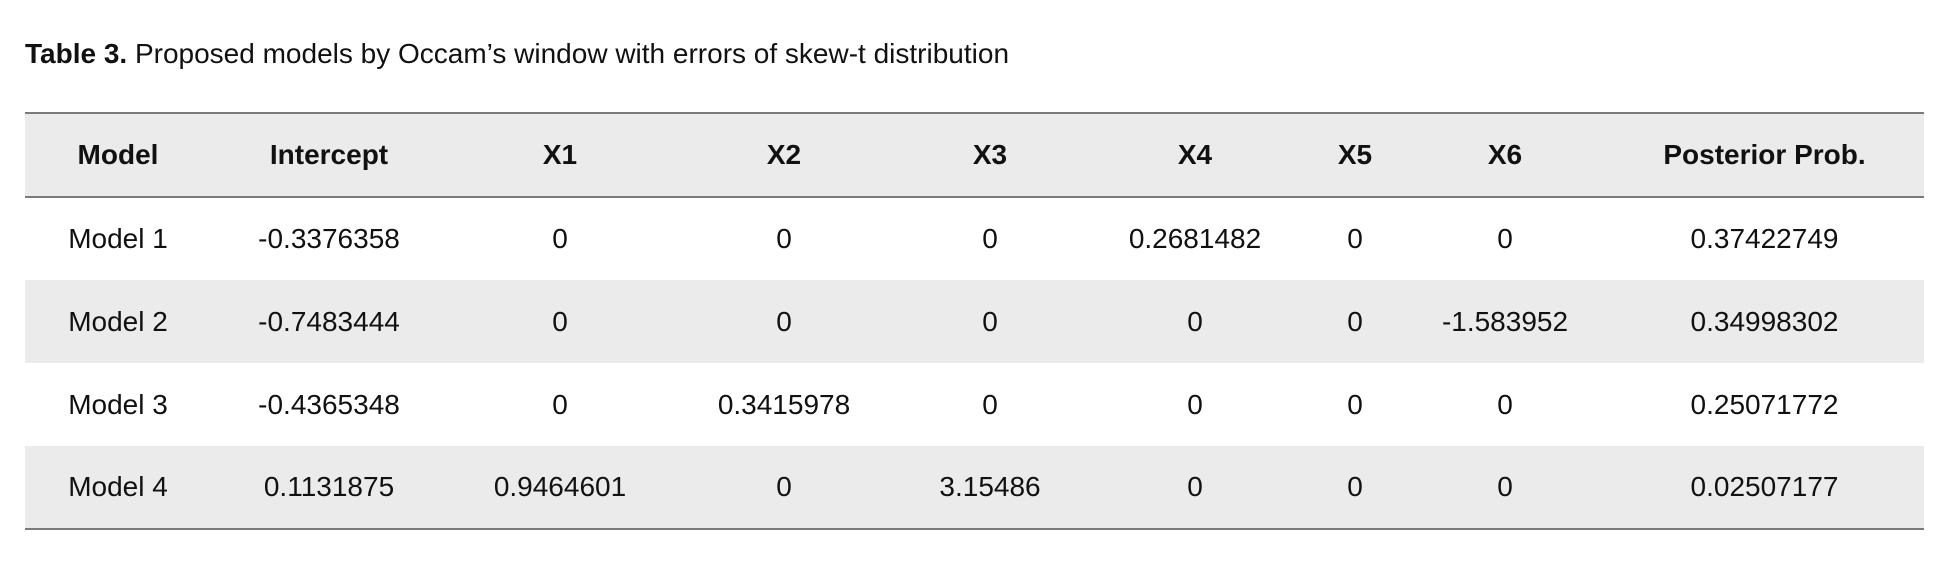  Describe the element at coordinates (1764, 154) in the screenshot. I see `header-cell: Posterior Prob.` at that location.